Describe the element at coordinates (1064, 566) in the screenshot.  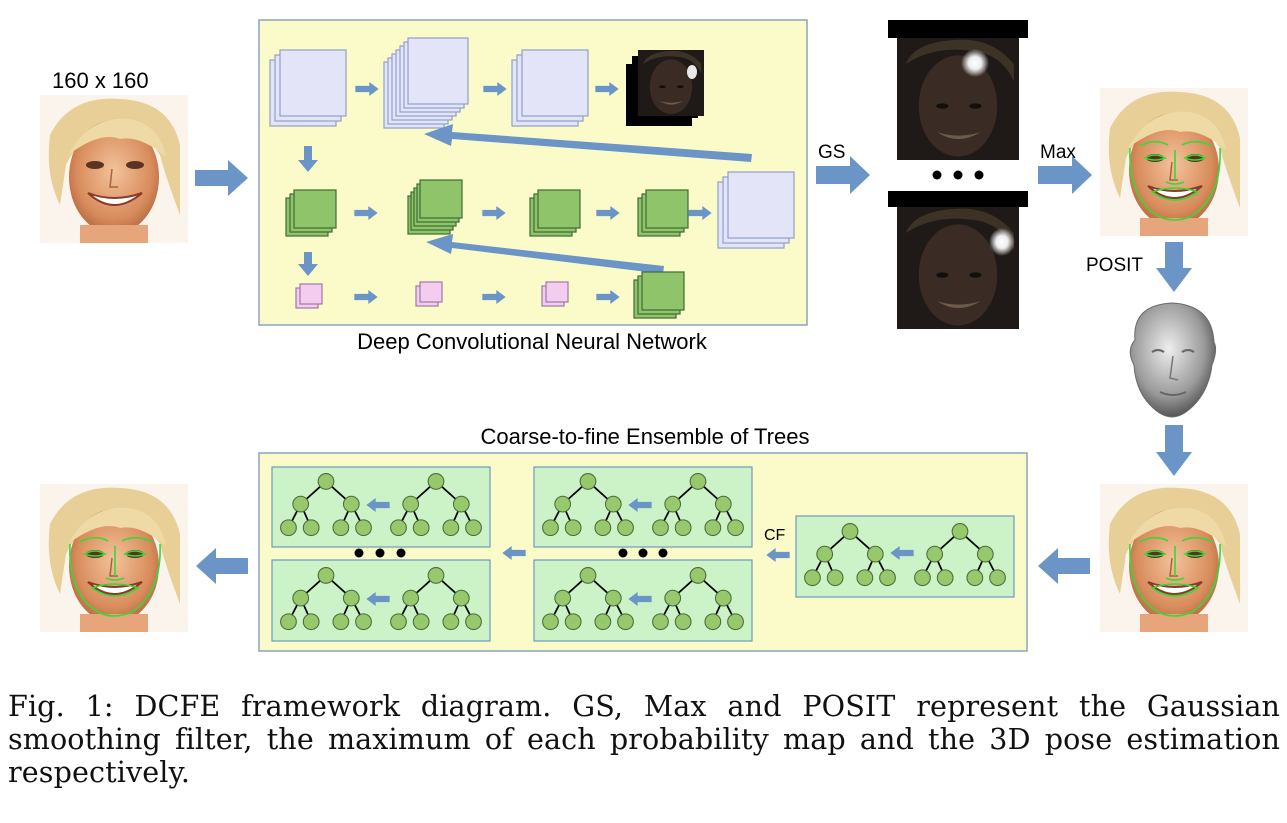
I see `arrow-into-ensemble` at that location.